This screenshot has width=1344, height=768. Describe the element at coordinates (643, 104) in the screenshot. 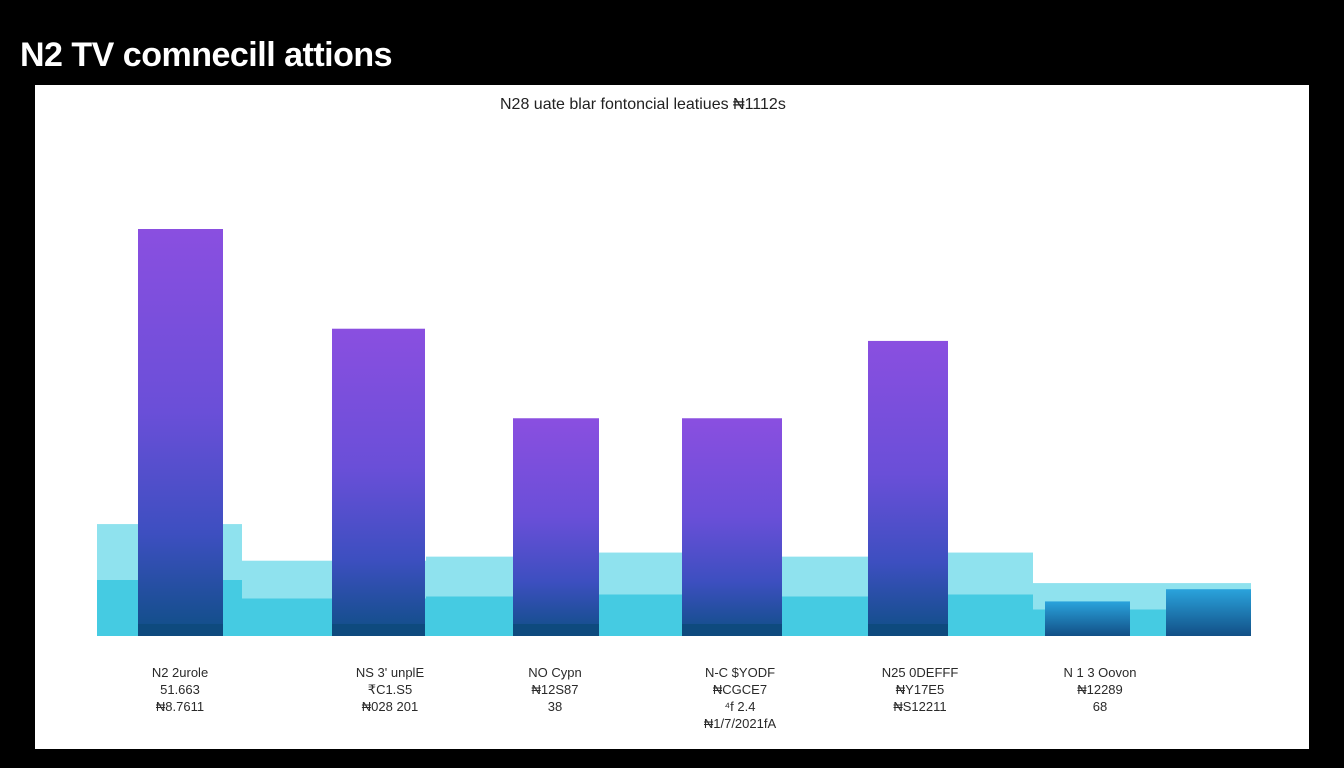

I see `chart-title: N28 uate blar fontoncial leatiues ₦1112s` at that location.